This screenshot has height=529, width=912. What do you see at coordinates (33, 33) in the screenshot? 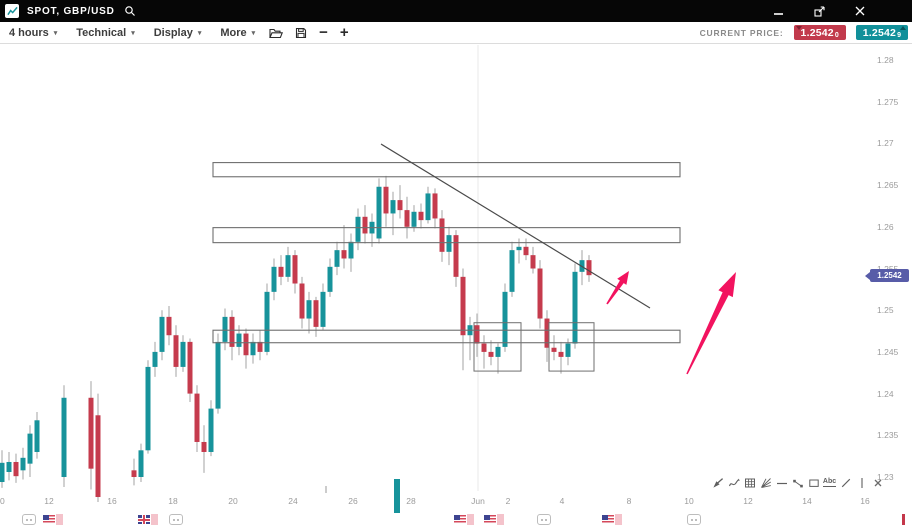
I see `timeframe-menu: 4 hours` at bounding box center [33, 33].